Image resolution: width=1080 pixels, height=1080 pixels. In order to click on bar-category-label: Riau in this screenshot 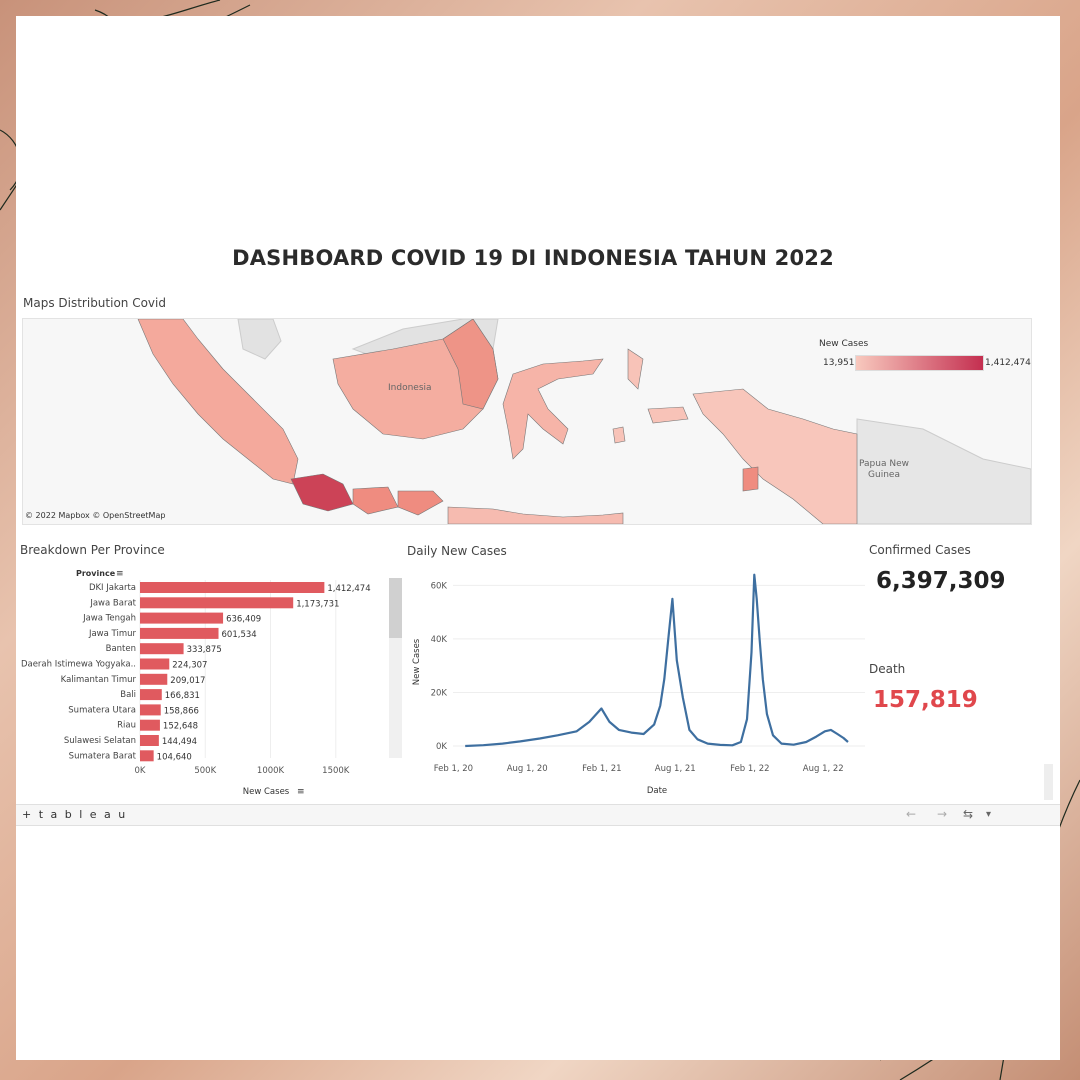, I will do `click(126, 726)`.